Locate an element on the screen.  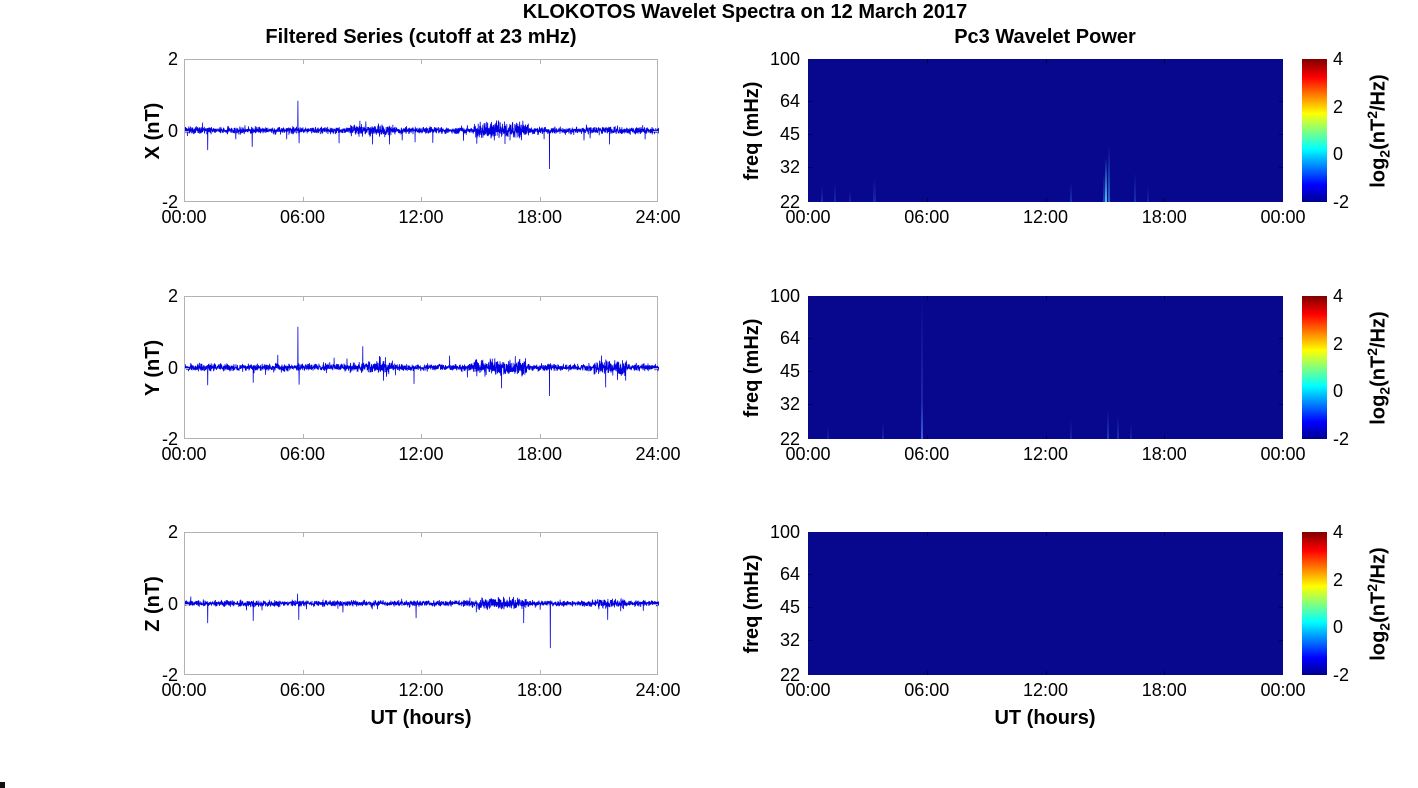
signal-trace-x is located at coordinates (422, 135).